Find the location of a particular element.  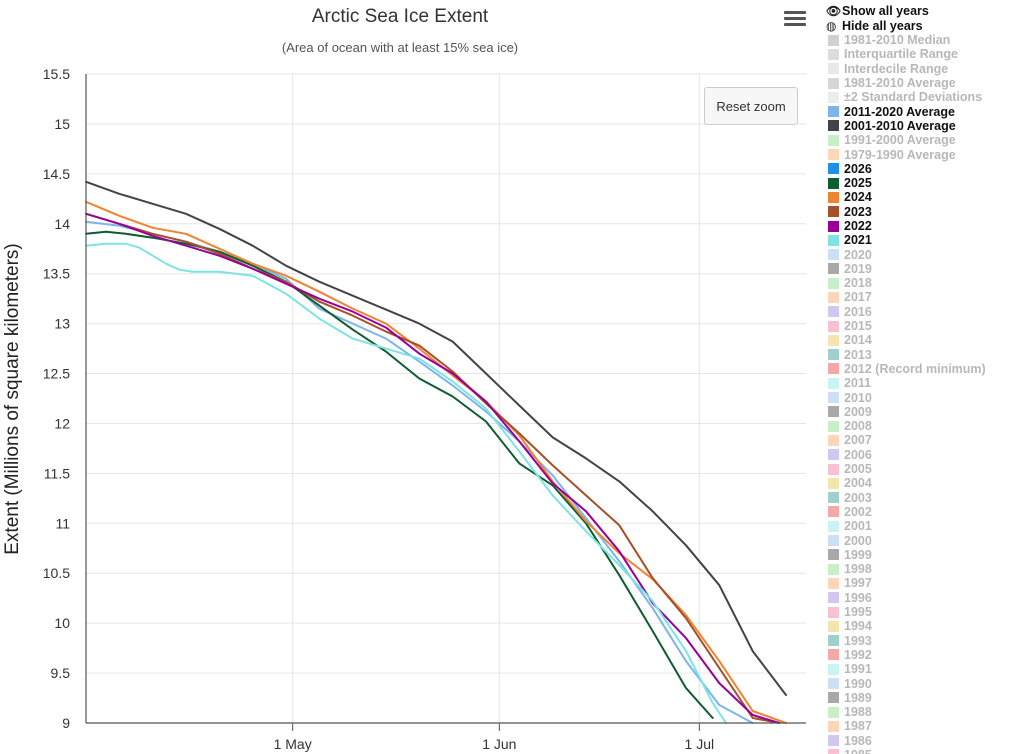

legend-item-1986: 1986 is located at coordinates (924, 741).